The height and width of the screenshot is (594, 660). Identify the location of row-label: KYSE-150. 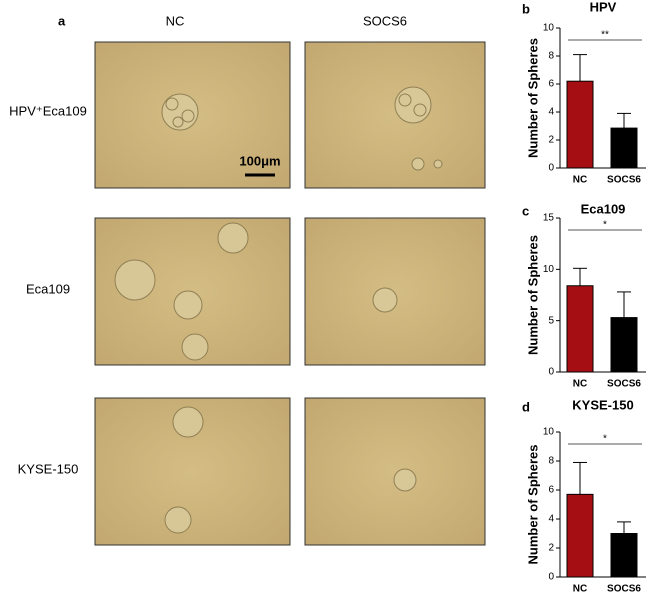
(48, 468).